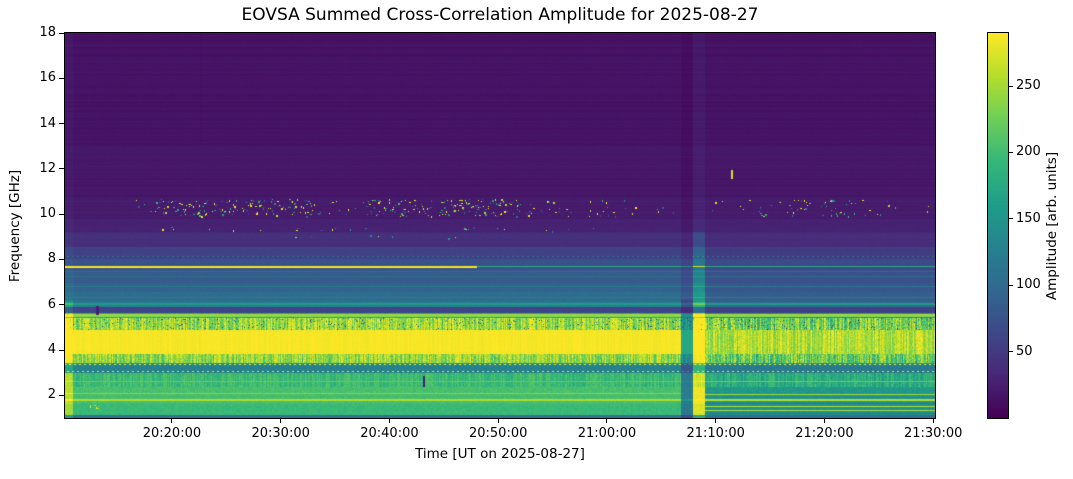 The height and width of the screenshot is (479, 1073). I want to click on x-tick-label: 20:30:00, so click(280, 433).